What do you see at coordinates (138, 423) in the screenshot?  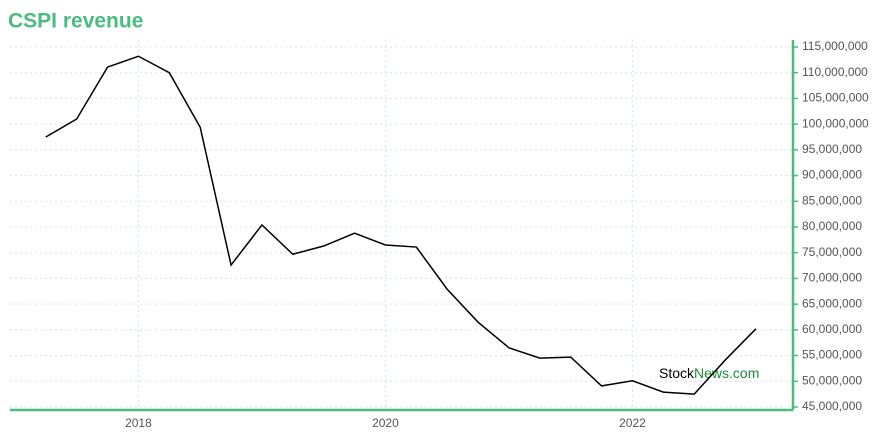 I see `x-tick-label: 2018` at bounding box center [138, 423].